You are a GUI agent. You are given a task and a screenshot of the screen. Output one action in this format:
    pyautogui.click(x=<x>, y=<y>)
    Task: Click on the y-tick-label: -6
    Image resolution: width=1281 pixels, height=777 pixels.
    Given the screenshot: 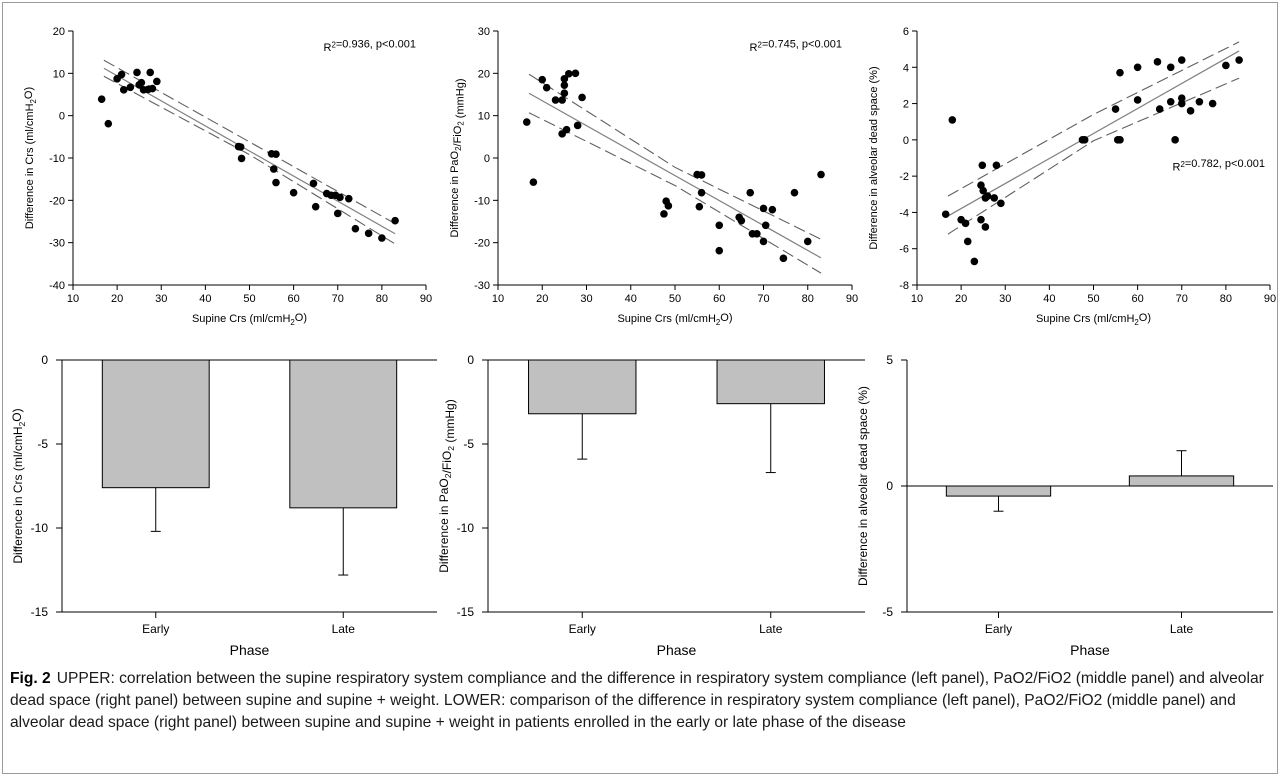 What is the action you would take?
    pyautogui.click(x=904, y=250)
    